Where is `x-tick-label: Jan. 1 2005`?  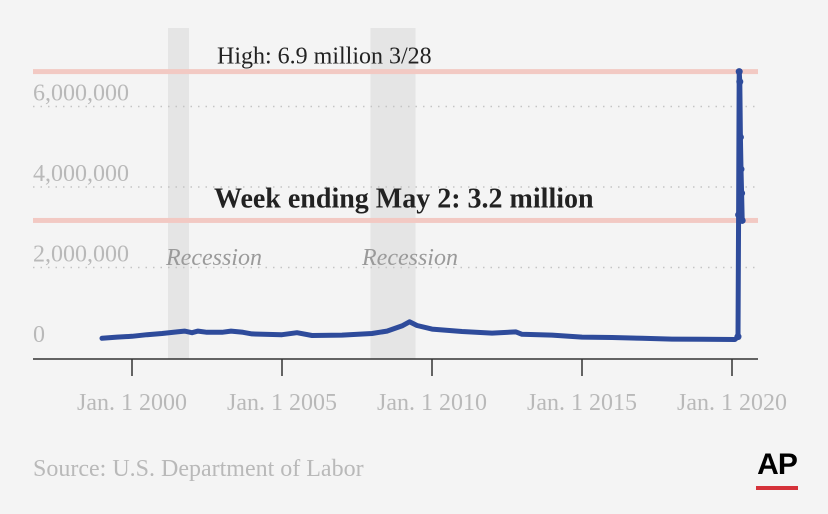
x-tick-label: Jan. 1 2005 is located at coordinates (282, 403).